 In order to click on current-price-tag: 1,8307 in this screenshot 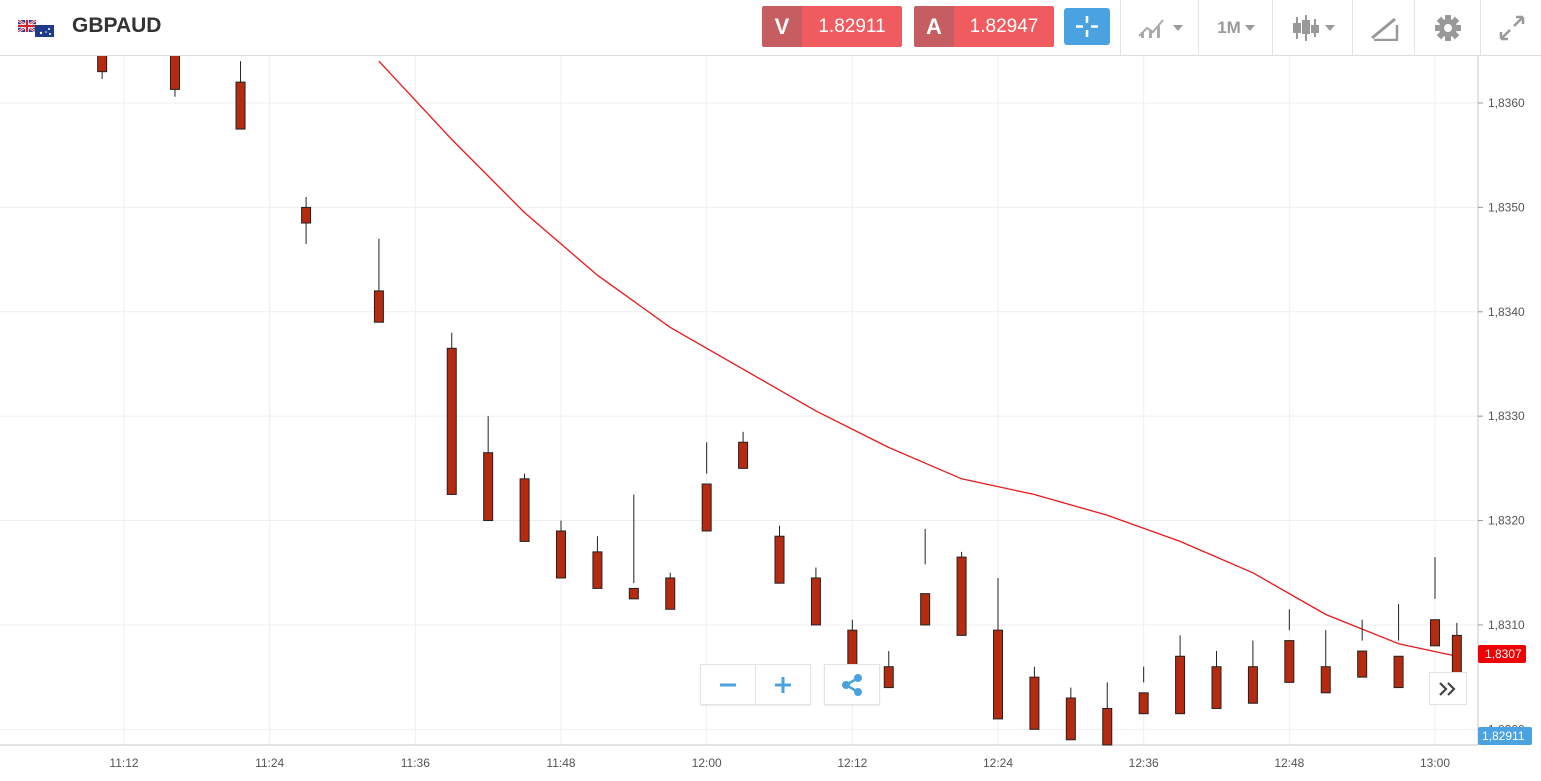, I will do `click(1502, 654)`.